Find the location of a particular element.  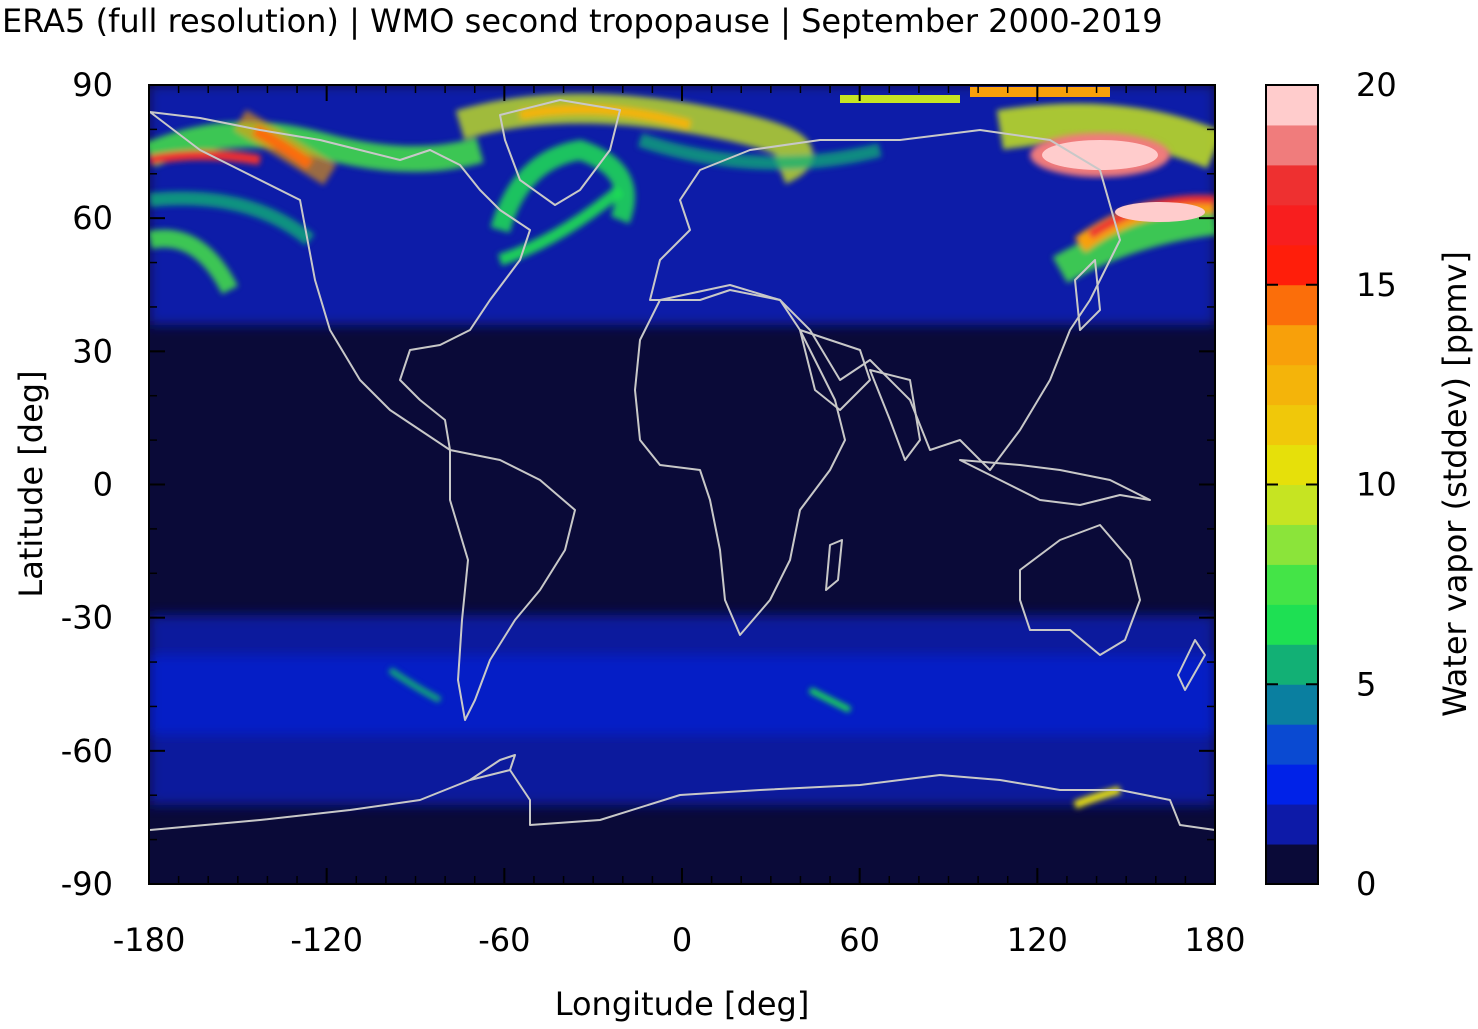

x-tick-label: -60 is located at coordinates (504, 940).